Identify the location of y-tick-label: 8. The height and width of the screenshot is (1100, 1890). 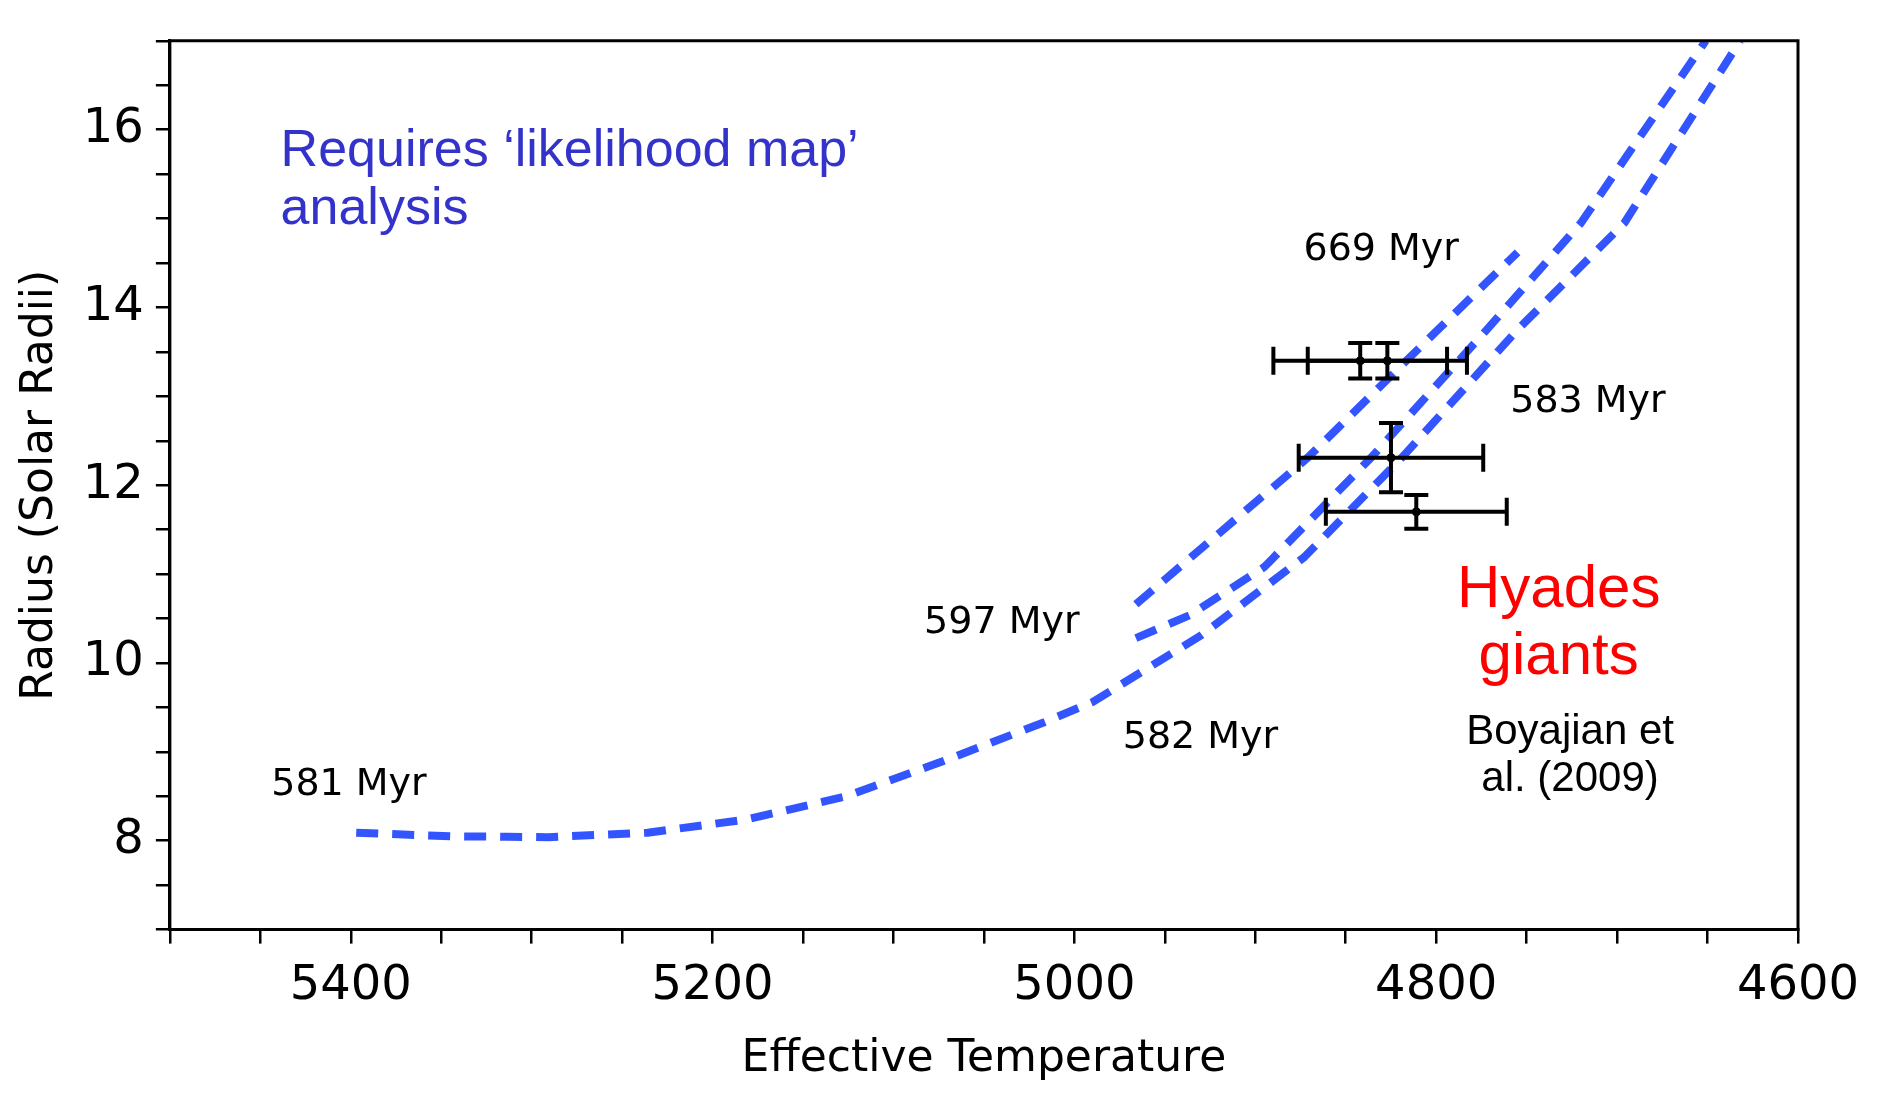
(128, 836).